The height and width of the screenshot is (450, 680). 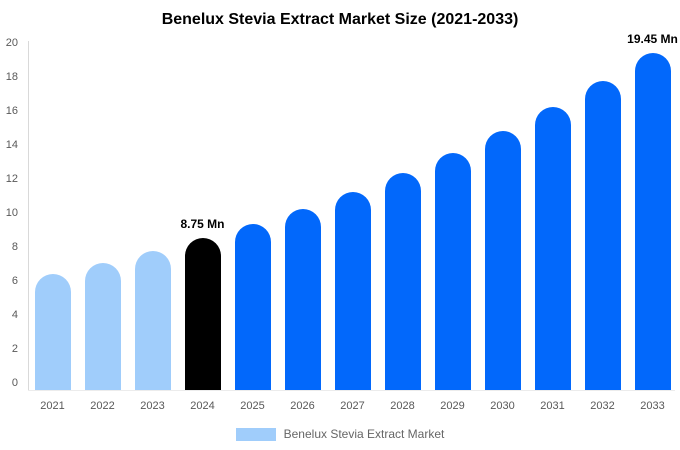 What do you see at coordinates (652, 406) in the screenshot?
I see `x-tick-2033: 2033` at bounding box center [652, 406].